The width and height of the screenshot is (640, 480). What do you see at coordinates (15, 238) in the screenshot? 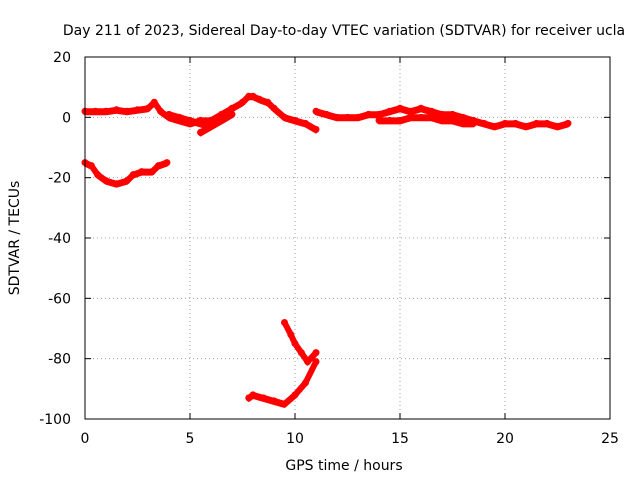
I see `y-axis-label: SDTVAR / TECUs` at bounding box center [15, 238].